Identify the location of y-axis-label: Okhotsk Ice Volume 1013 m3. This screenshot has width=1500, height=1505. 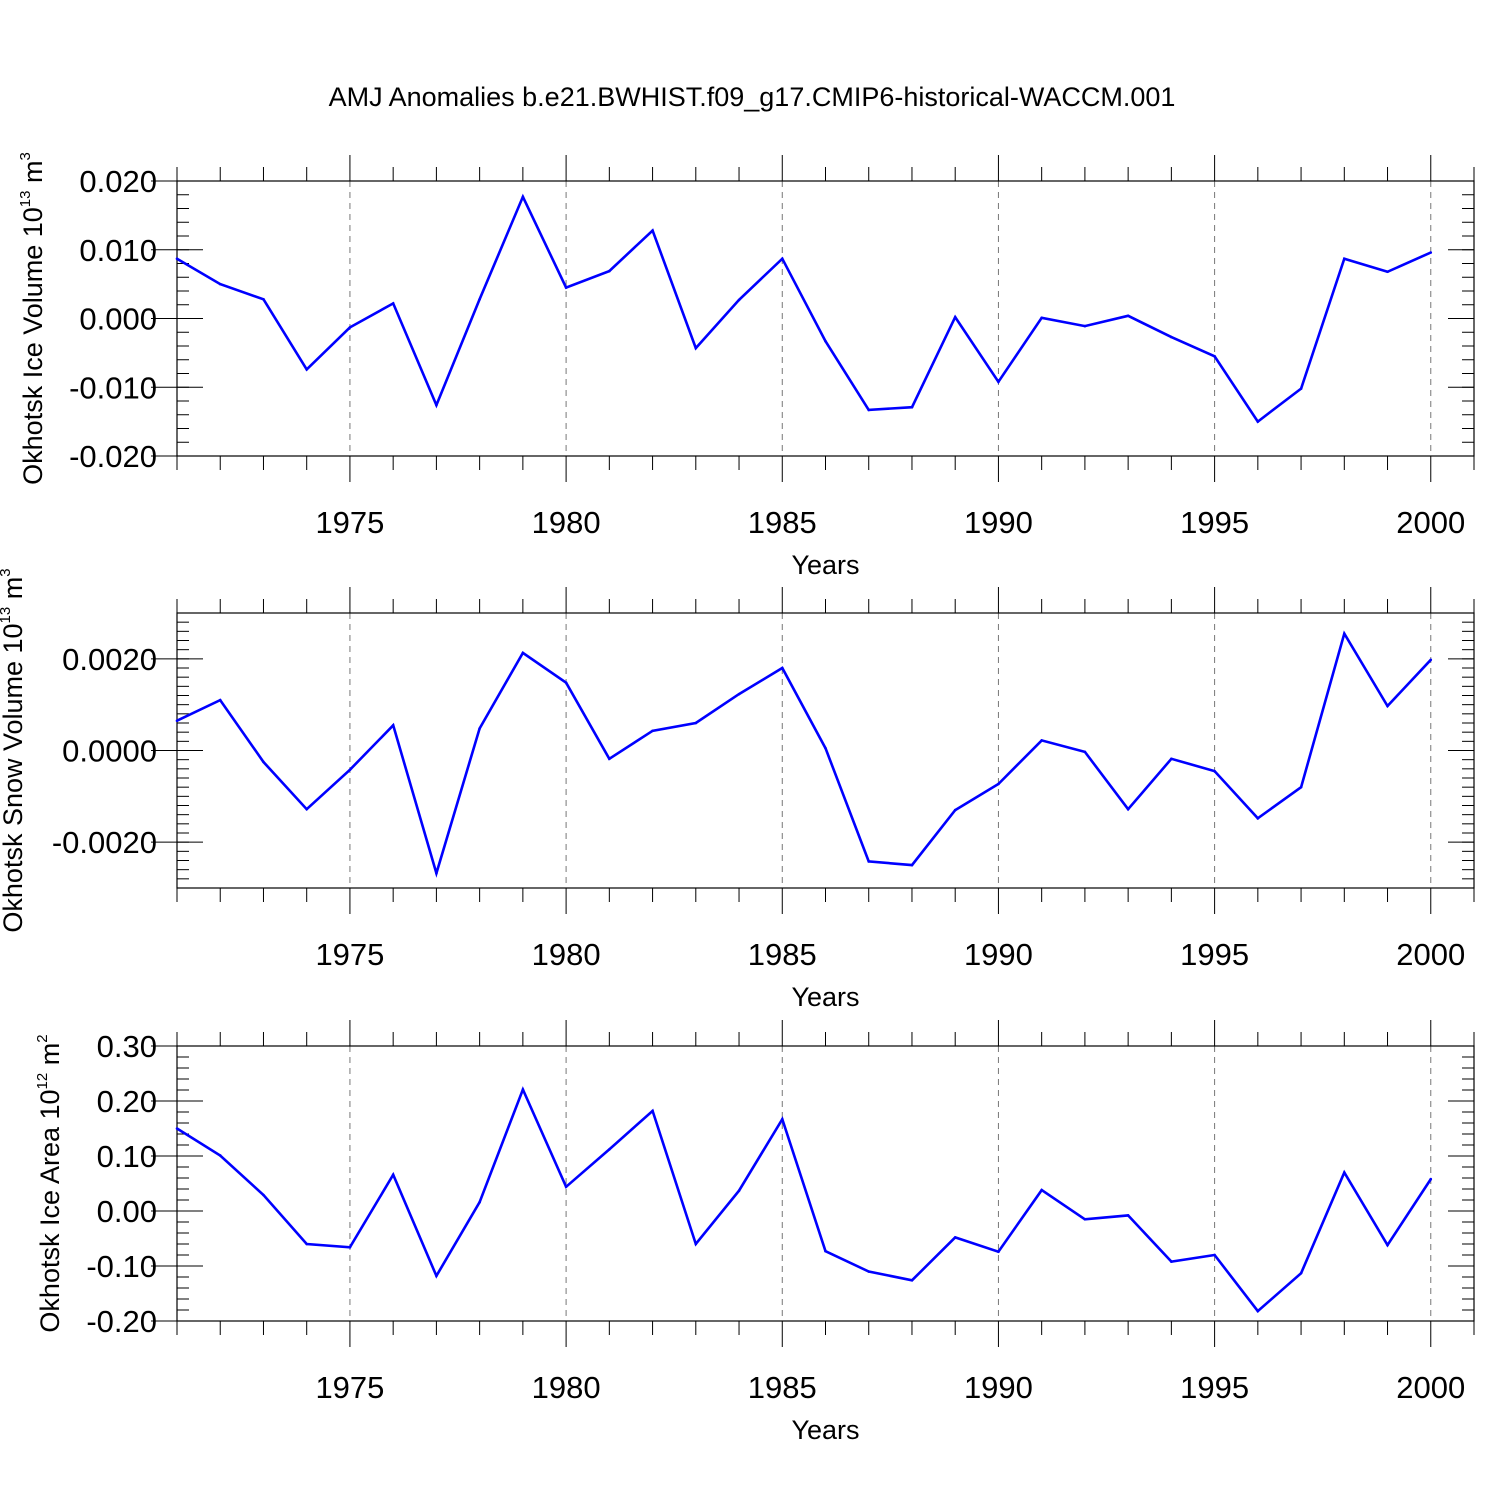
(32, 318).